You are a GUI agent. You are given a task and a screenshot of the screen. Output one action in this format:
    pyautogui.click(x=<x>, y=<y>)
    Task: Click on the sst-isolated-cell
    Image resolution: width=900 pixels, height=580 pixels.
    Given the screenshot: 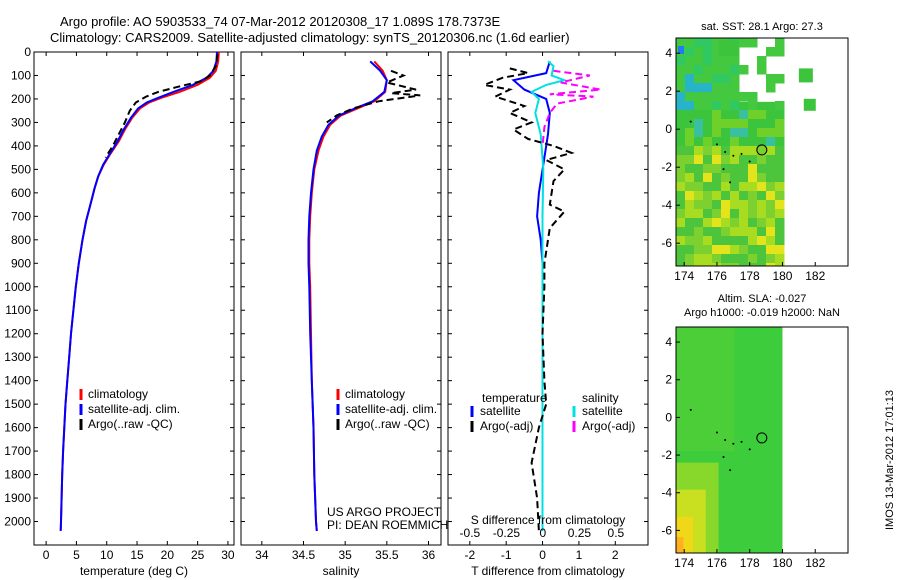 What is the action you would take?
    pyautogui.click(x=809, y=104)
    